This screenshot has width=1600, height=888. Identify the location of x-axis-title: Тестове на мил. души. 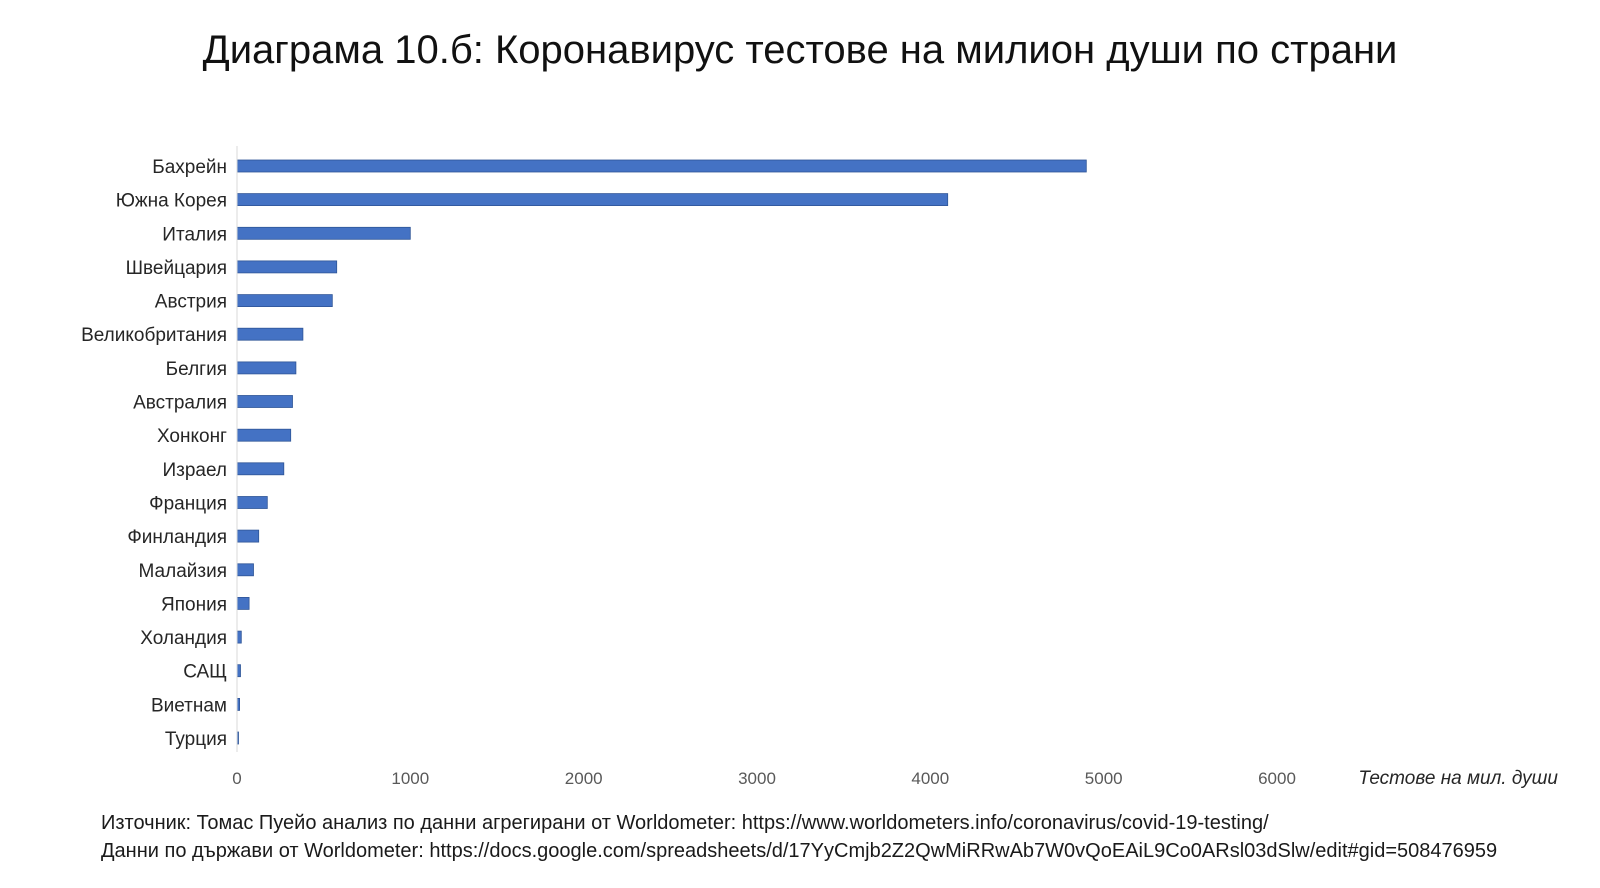
(1458, 778).